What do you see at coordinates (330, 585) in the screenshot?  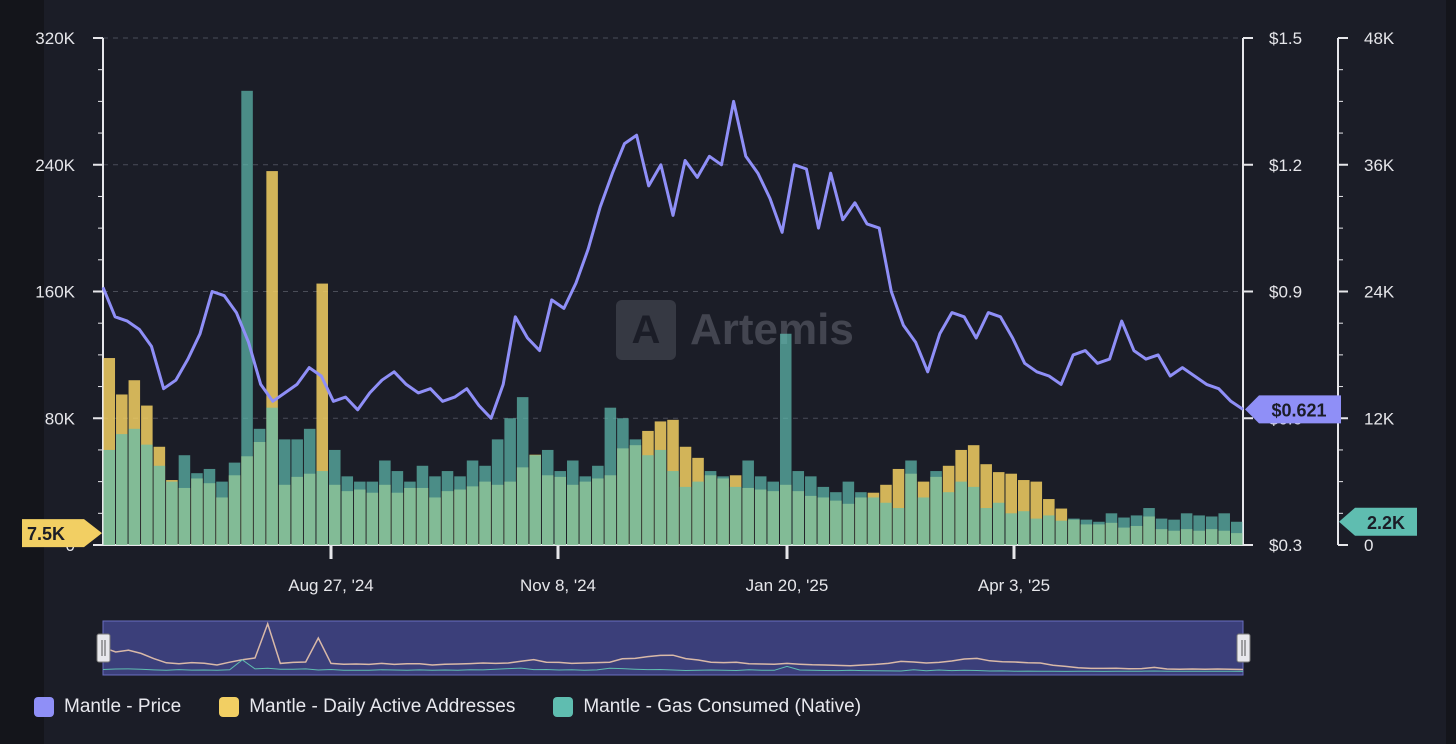 I see `x-tick-label: Aug 27, '24` at bounding box center [330, 585].